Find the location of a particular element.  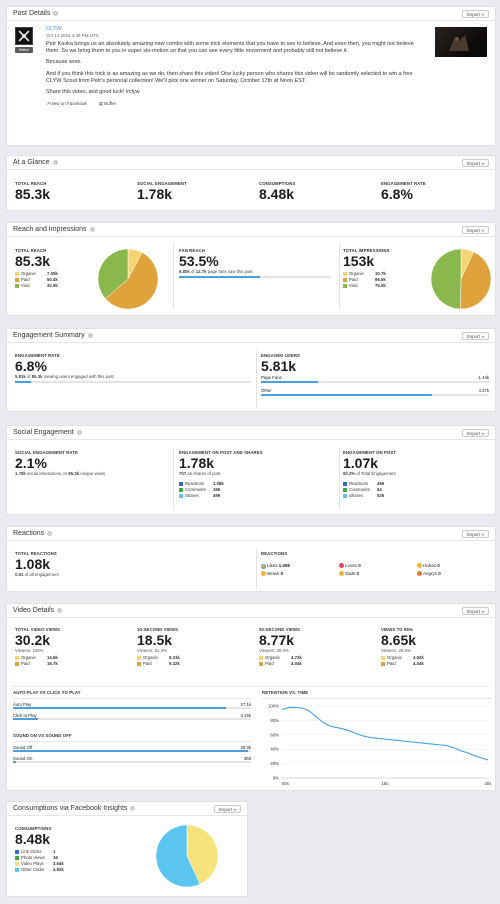

external-link-icon: ↗ is located at coordinates (48, 104).